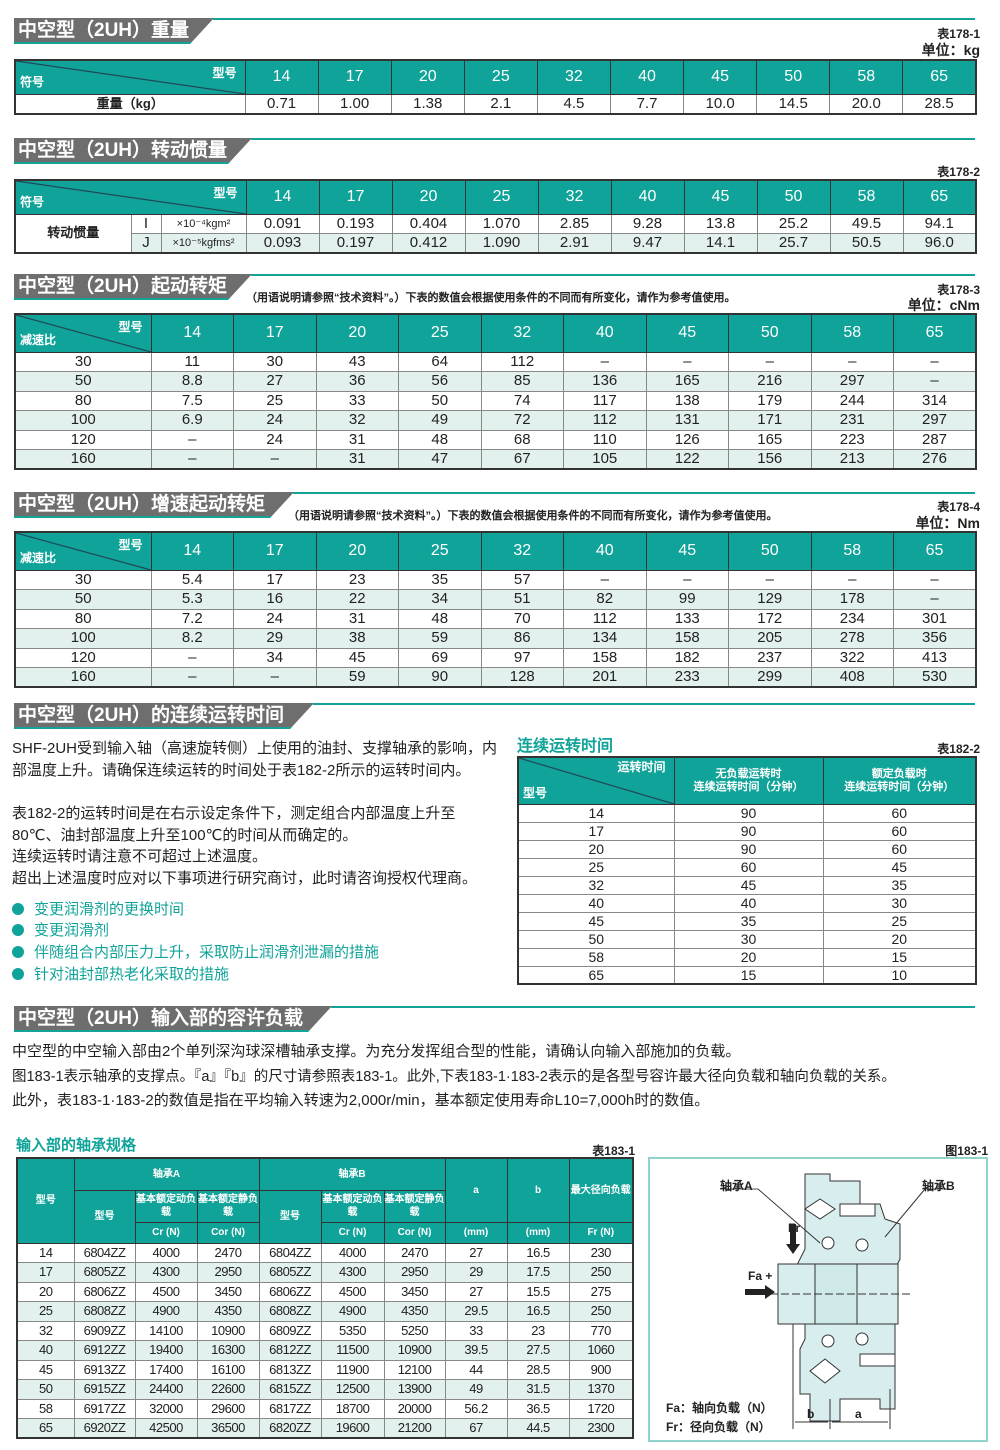 This screenshot has height=1450, width=1000. What do you see at coordinates (495, 197) in the screenshot?
I see `header-row: 型号 符号 14 17 20 25 32 40 45 50 58 65` at bounding box center [495, 197].